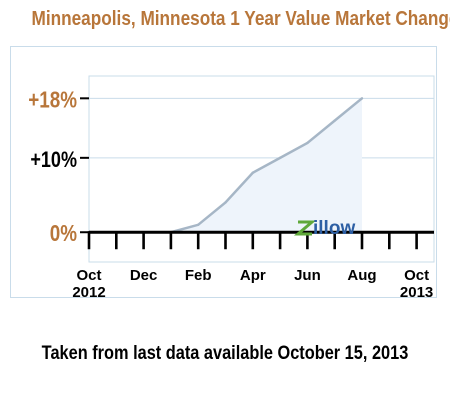  What do you see at coordinates (416, 292) in the screenshot?
I see `x-tick-label-year: 2013` at bounding box center [416, 292].